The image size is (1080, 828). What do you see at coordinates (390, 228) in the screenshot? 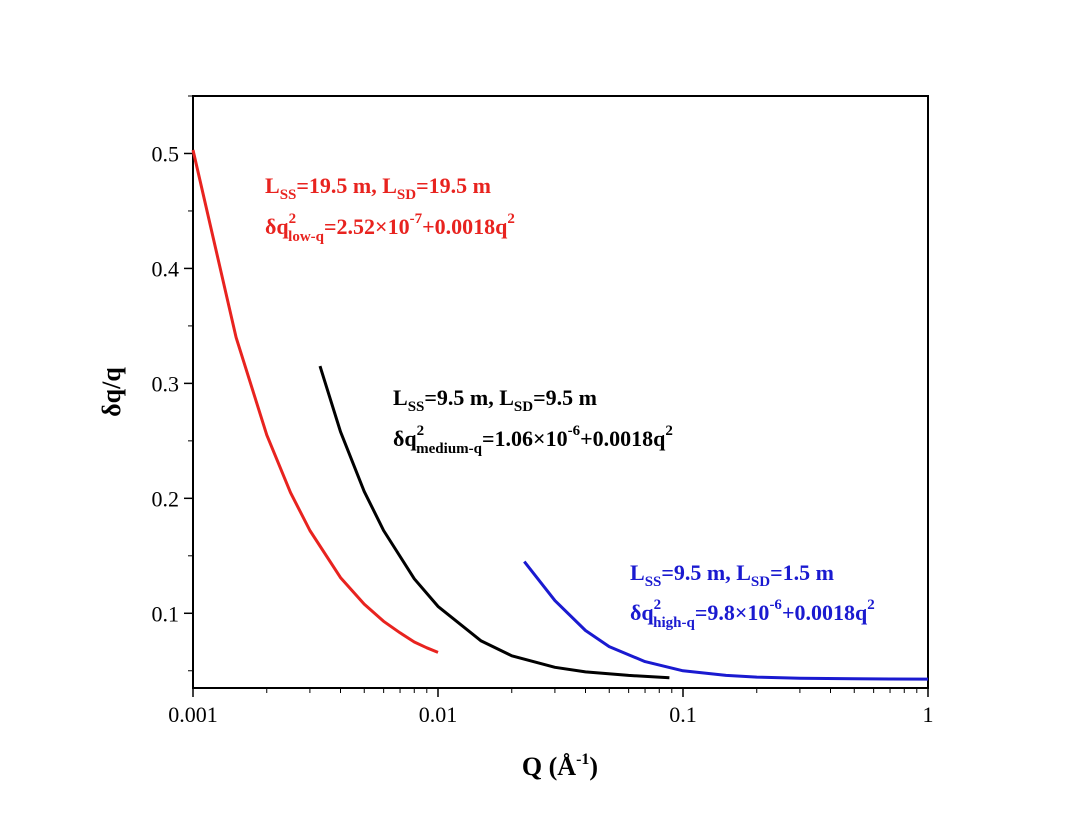
I see `annotation-formula-0: δq2 low-q=2.52×10-7+0.0018q2` at bounding box center [390, 228].